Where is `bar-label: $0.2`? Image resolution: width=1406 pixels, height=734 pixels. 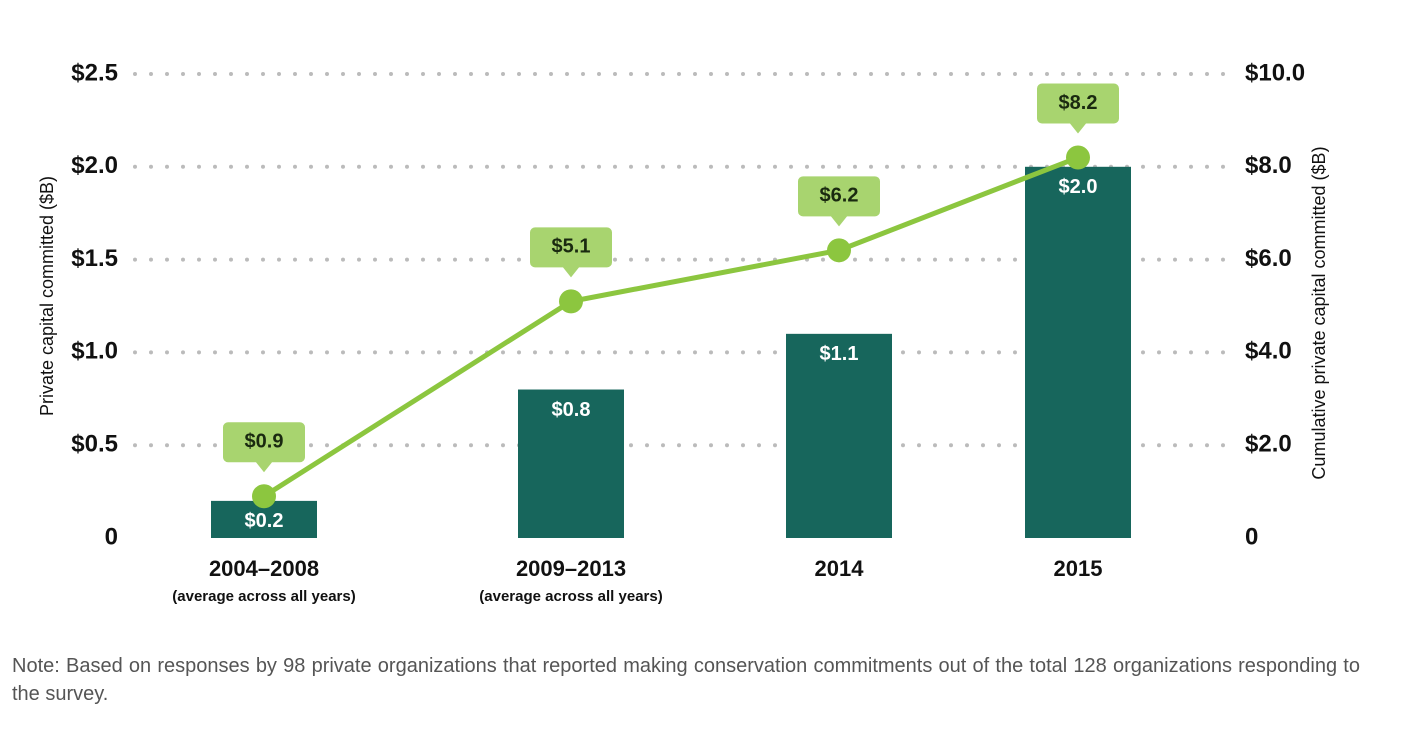 bar-label: $0.2 is located at coordinates (264, 521).